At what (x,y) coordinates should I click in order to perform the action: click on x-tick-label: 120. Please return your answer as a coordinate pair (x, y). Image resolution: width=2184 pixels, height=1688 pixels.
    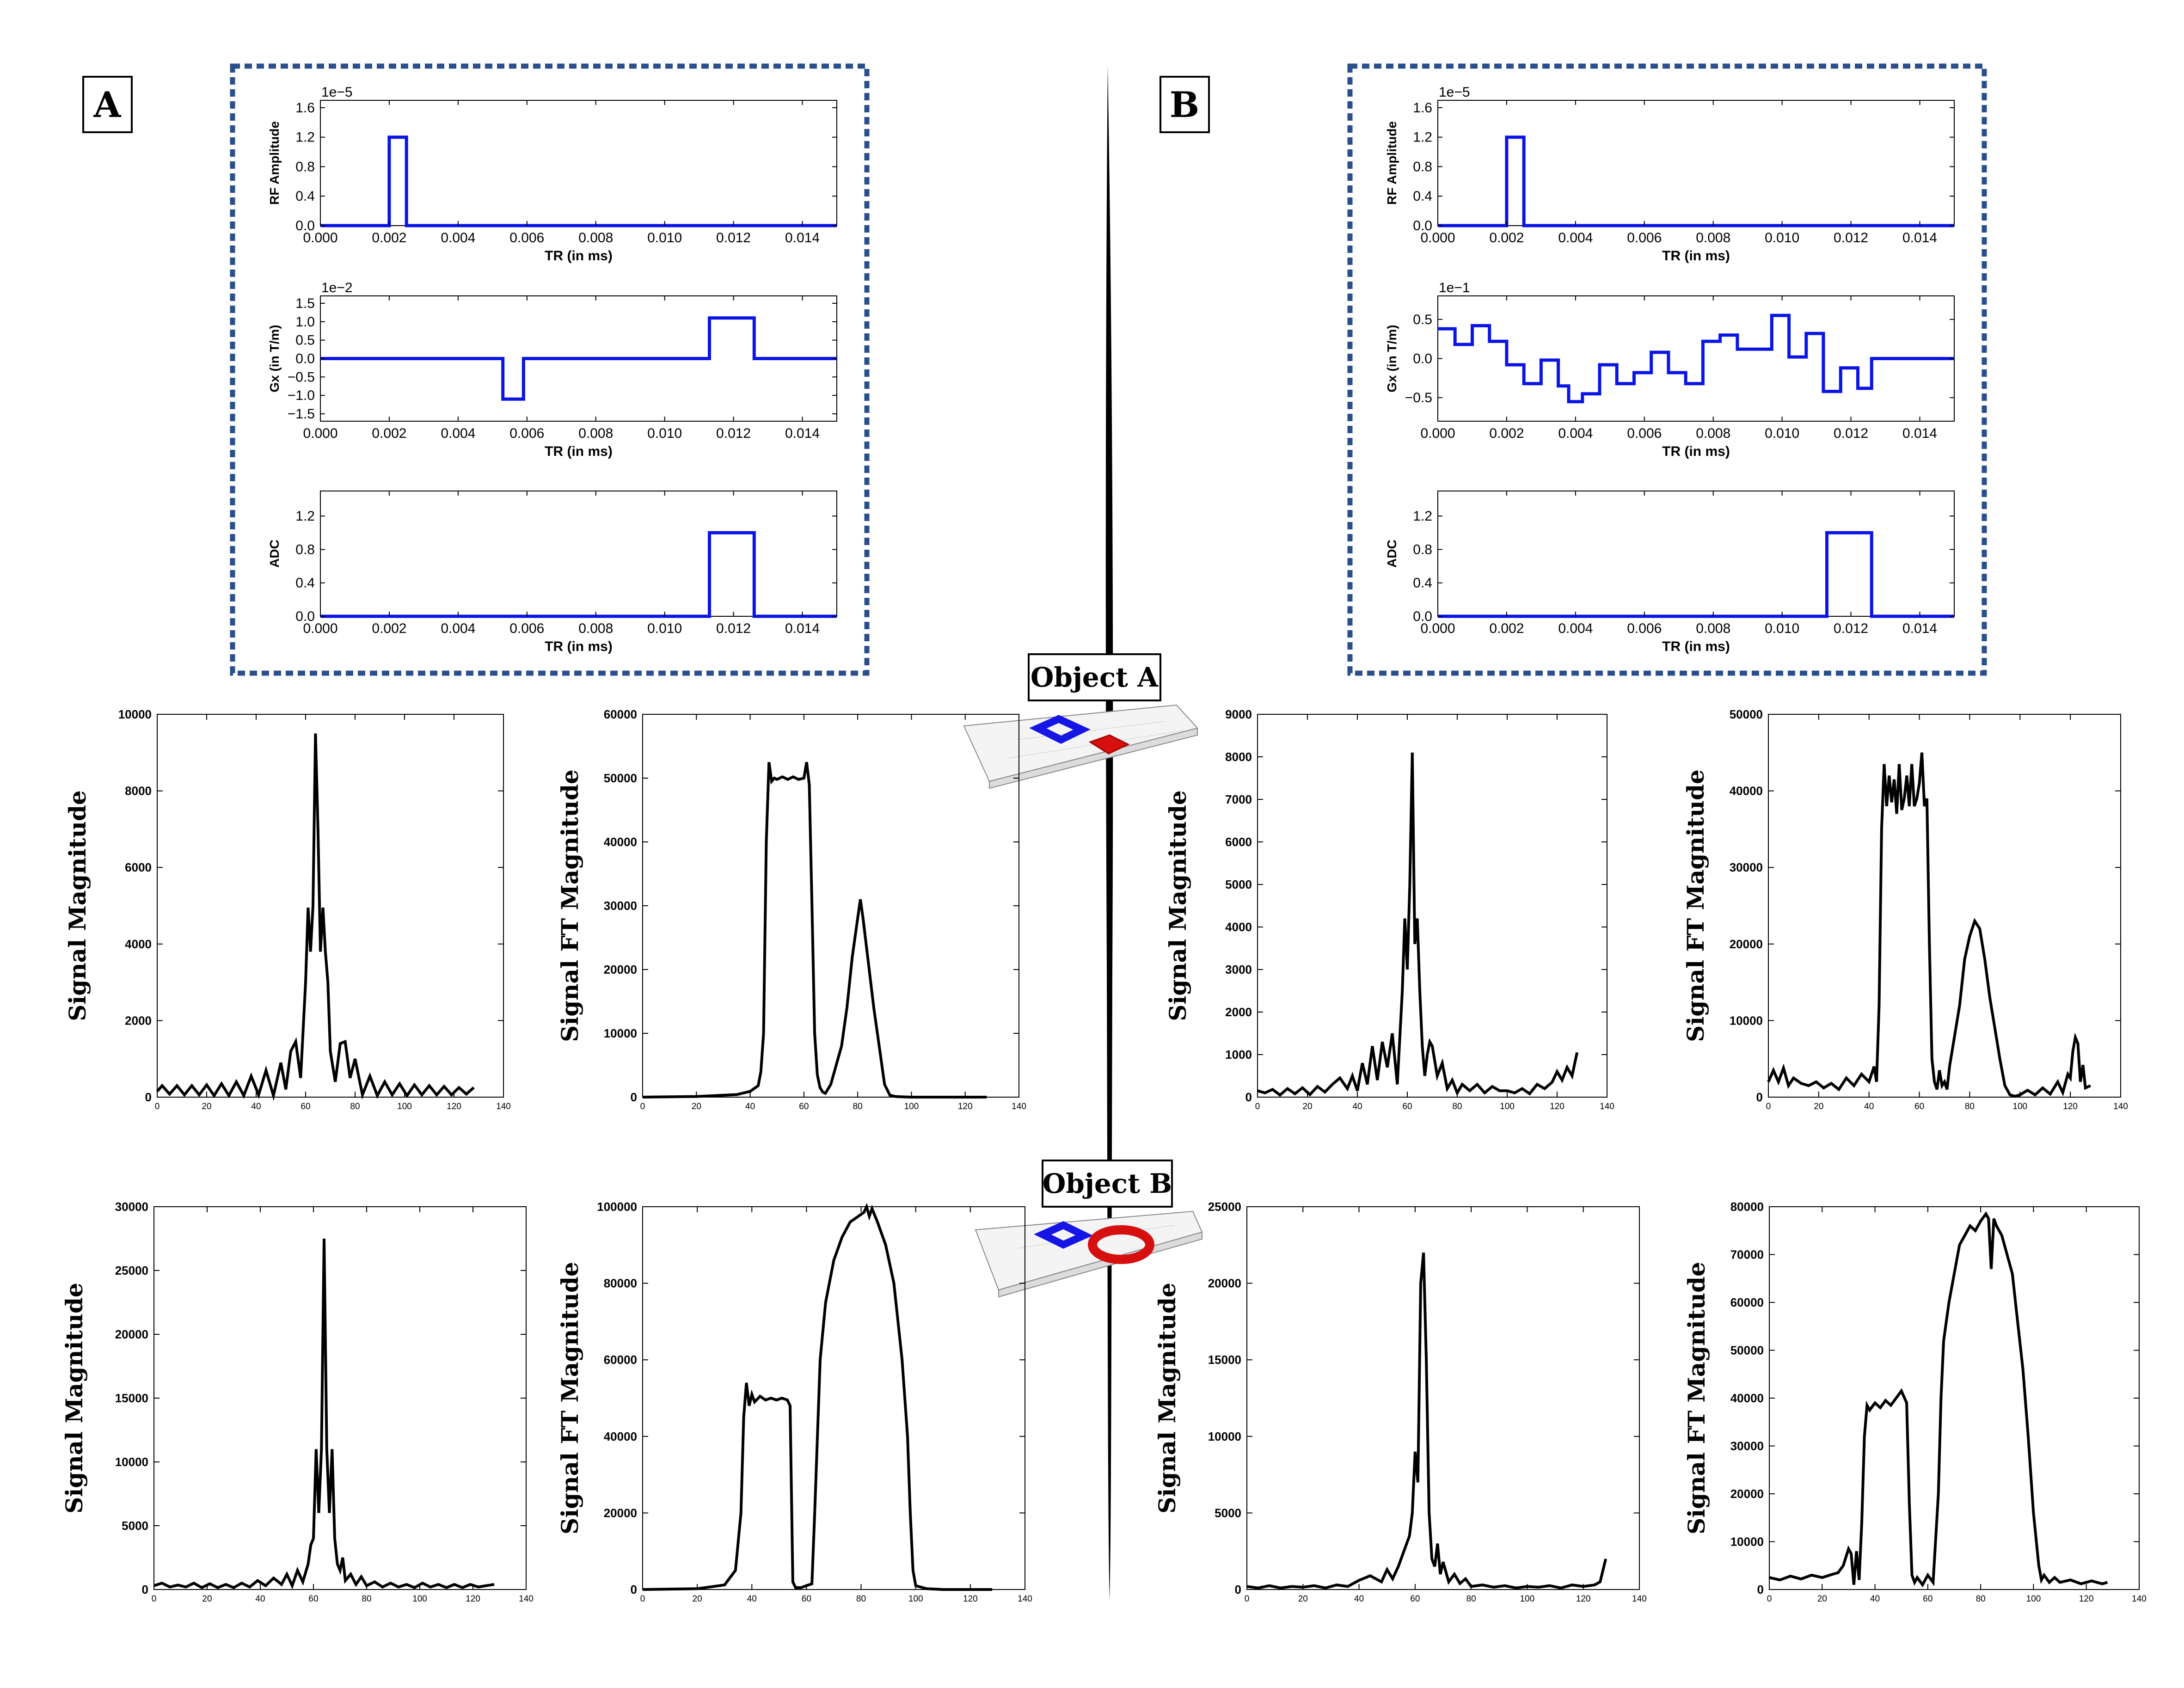
    Looking at the image, I should click on (2070, 1106).